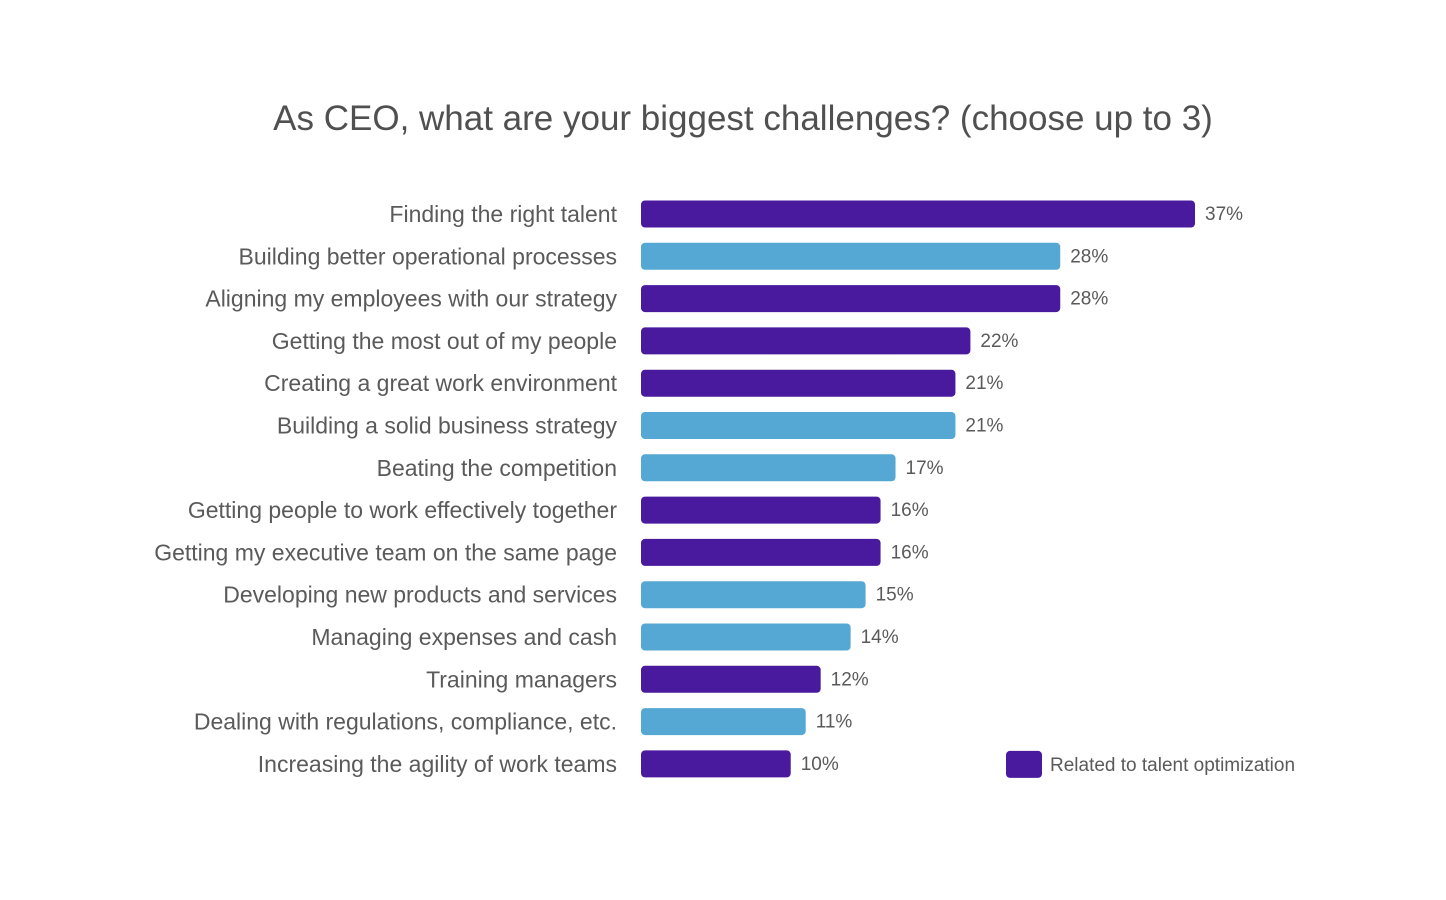  What do you see at coordinates (420, 595) in the screenshot?
I see `category-label: Developing new products and services` at bounding box center [420, 595].